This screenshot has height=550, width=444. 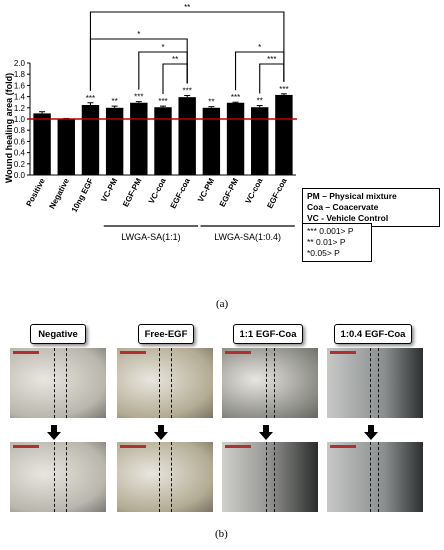 What do you see at coordinates (187, 49) in the screenshot?
I see `significance-brackets: **********` at bounding box center [187, 49].